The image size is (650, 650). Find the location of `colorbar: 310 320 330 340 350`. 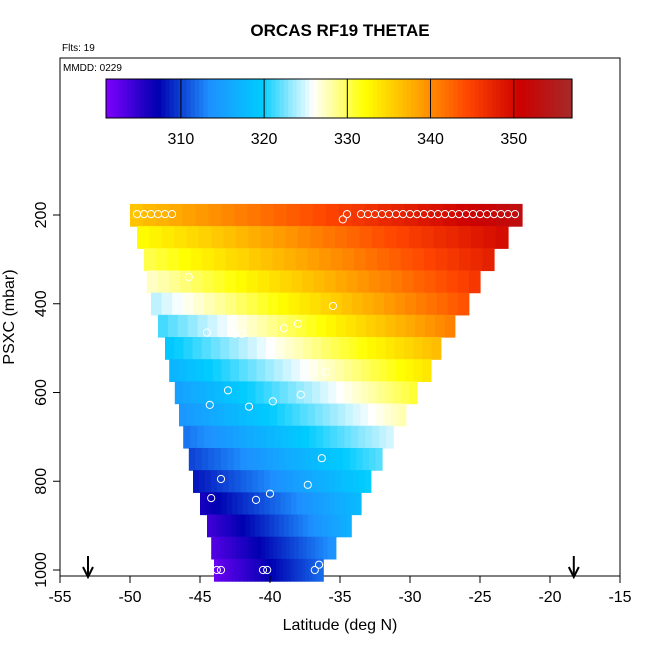

colorbar: 310 320 330 340 350 is located at coordinates (339, 113).